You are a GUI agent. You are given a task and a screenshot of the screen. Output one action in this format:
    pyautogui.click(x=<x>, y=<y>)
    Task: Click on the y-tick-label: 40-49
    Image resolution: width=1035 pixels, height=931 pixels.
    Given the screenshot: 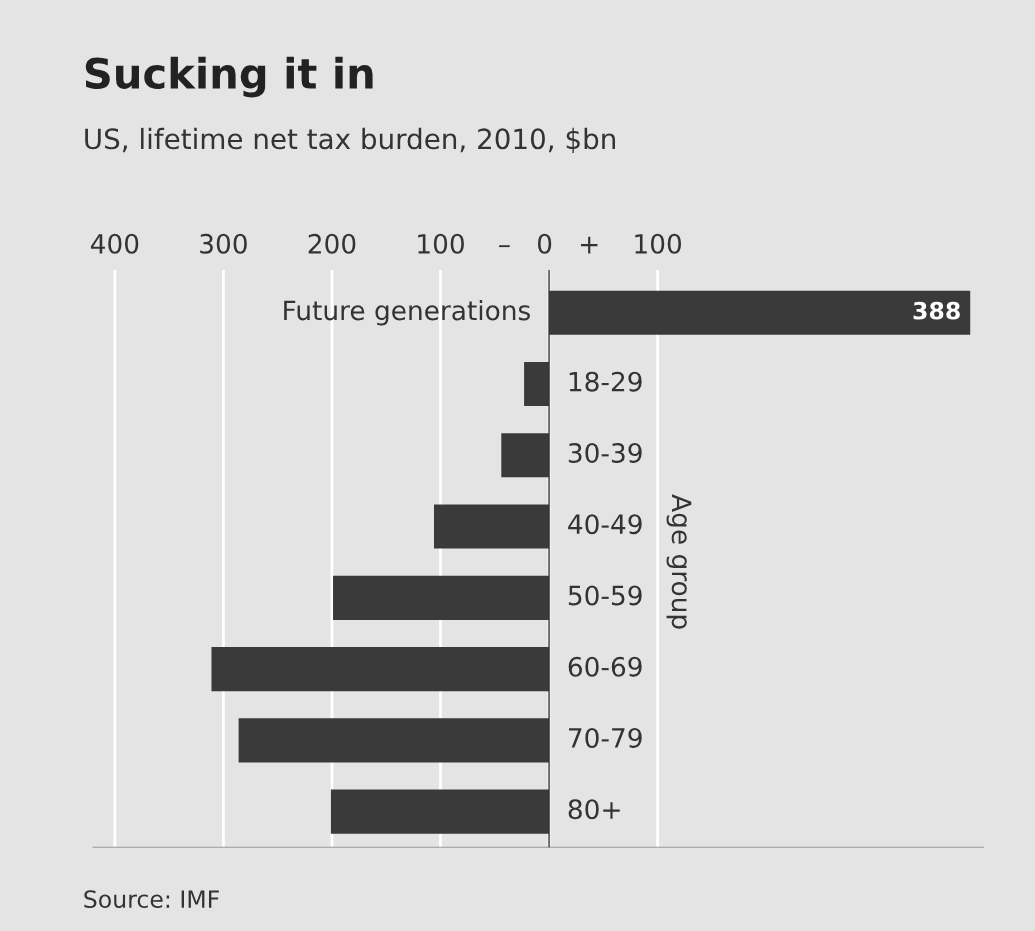 What is the action you would take?
    pyautogui.click(x=605, y=524)
    